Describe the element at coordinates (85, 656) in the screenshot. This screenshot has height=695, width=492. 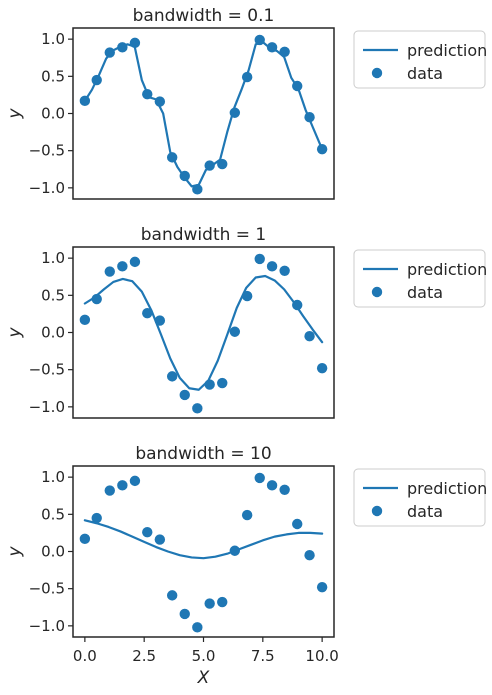
I see `x-tick-label: 0.0` at that location.